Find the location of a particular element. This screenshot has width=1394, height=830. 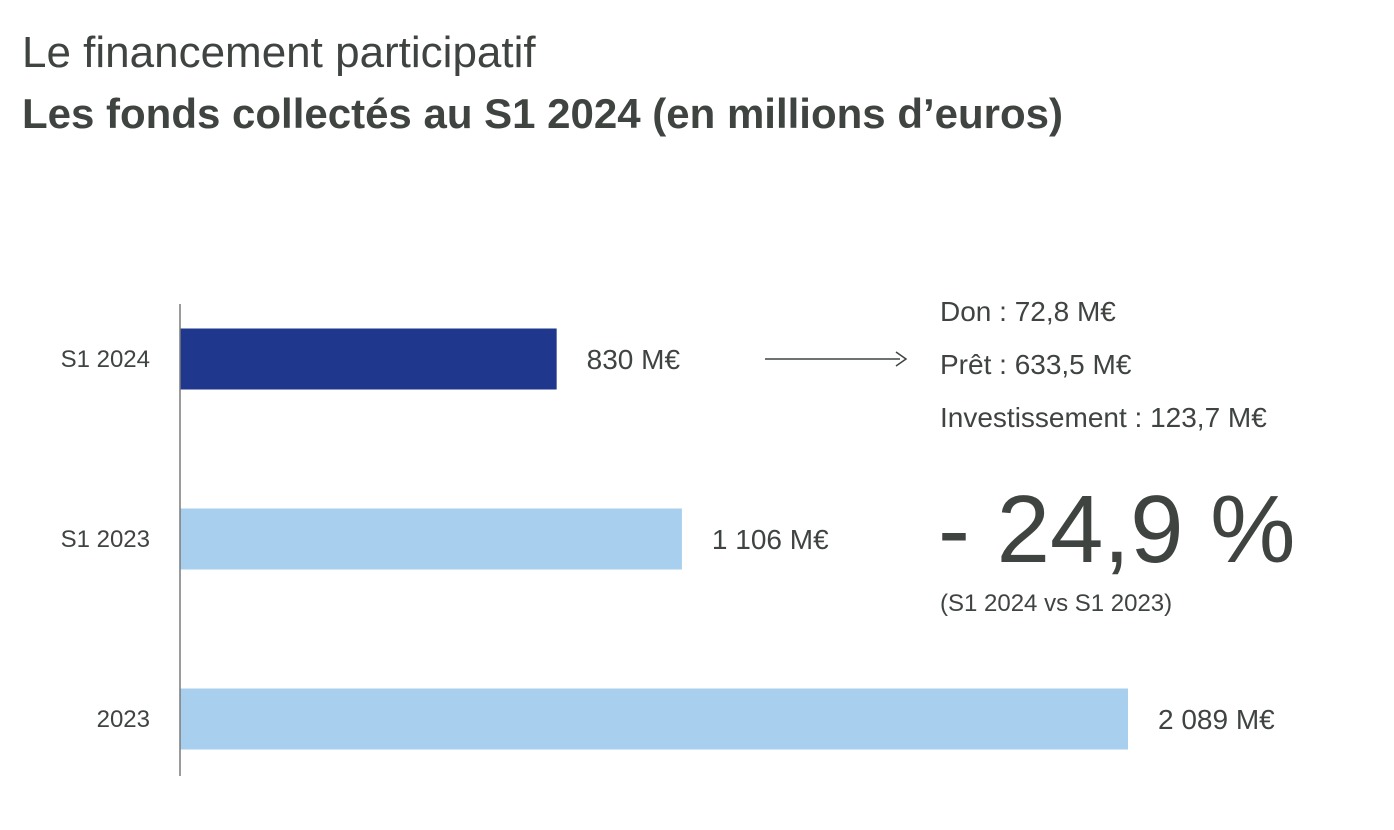

breakdown-item-investissement: Investissement : 123,7 M€ is located at coordinates (1103, 417).